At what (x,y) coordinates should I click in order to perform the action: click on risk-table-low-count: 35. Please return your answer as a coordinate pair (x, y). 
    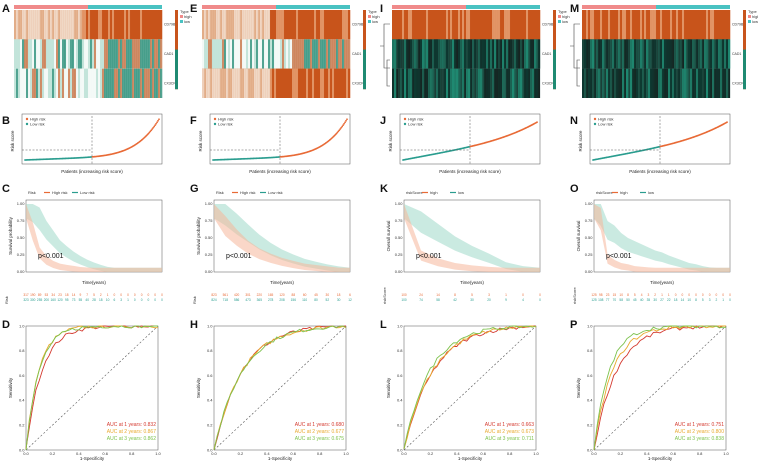
    Looking at the image, I should click on (649, 300).